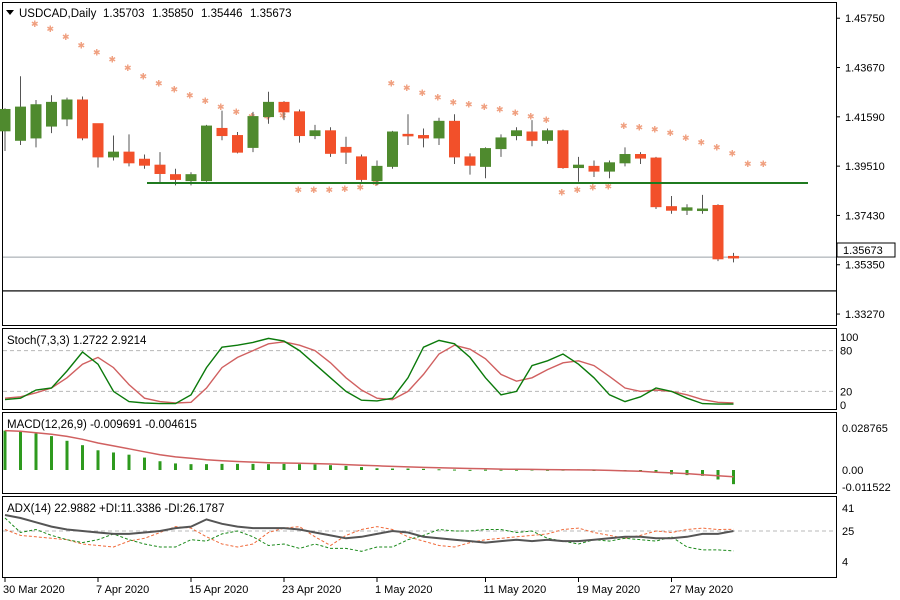 This screenshot has height=600, width=900. What do you see at coordinates (865, 266) in the screenshot?
I see `price-tick-label: 1.35350` at bounding box center [865, 266].